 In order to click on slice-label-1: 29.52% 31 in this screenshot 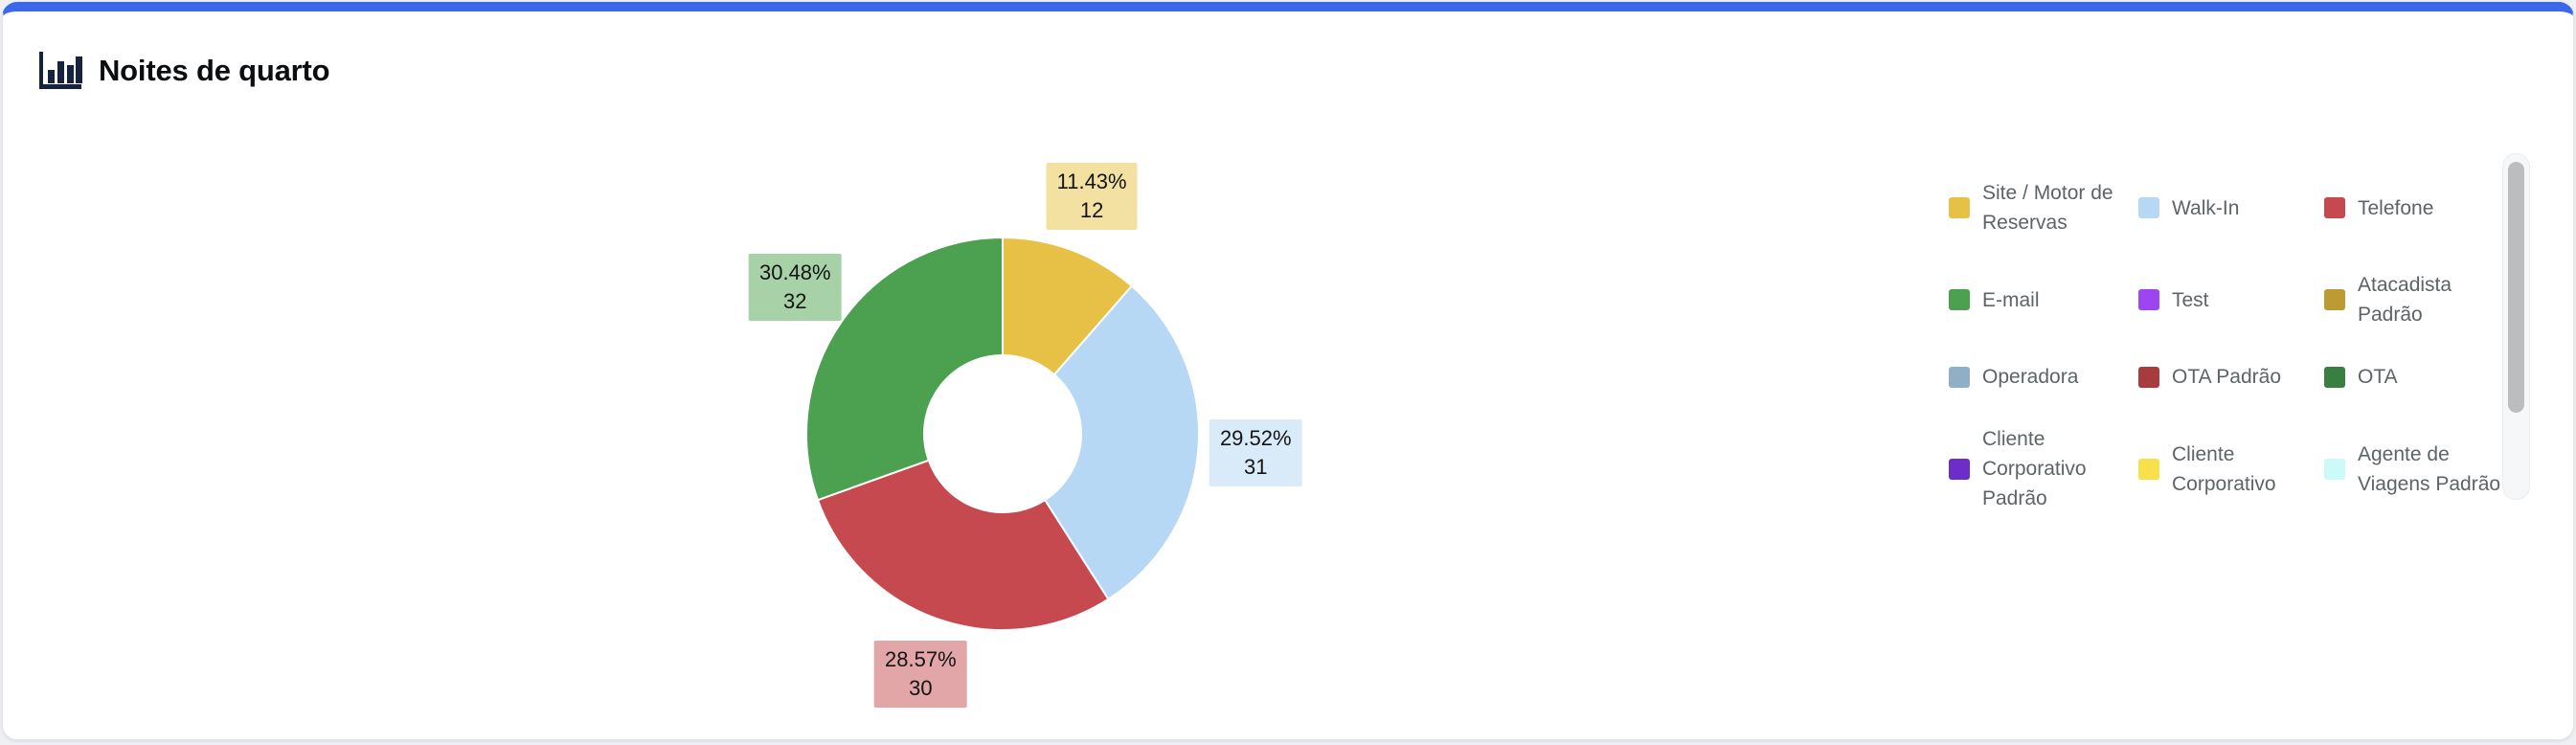, I will do `click(1255, 452)`.